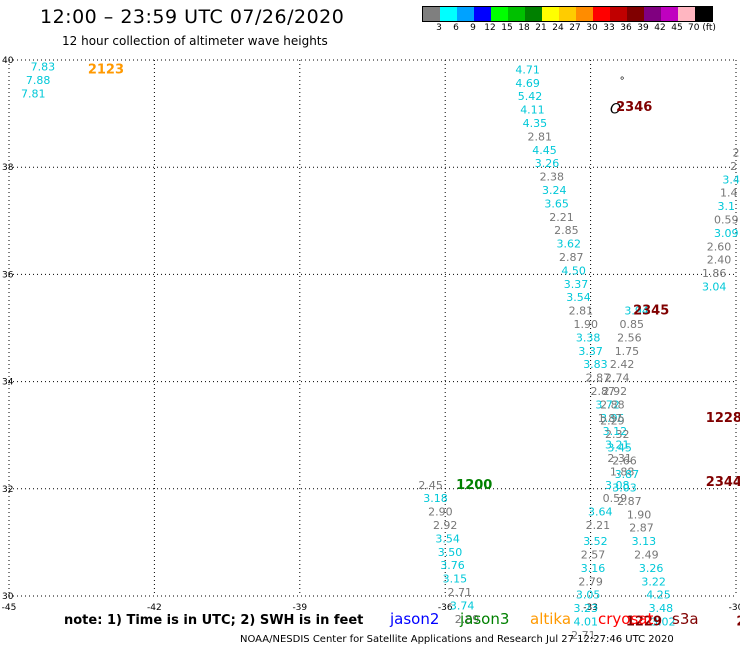  What do you see at coordinates (530, 96) in the screenshot?
I see `wave-height-label: 5.42` at bounding box center [530, 96].